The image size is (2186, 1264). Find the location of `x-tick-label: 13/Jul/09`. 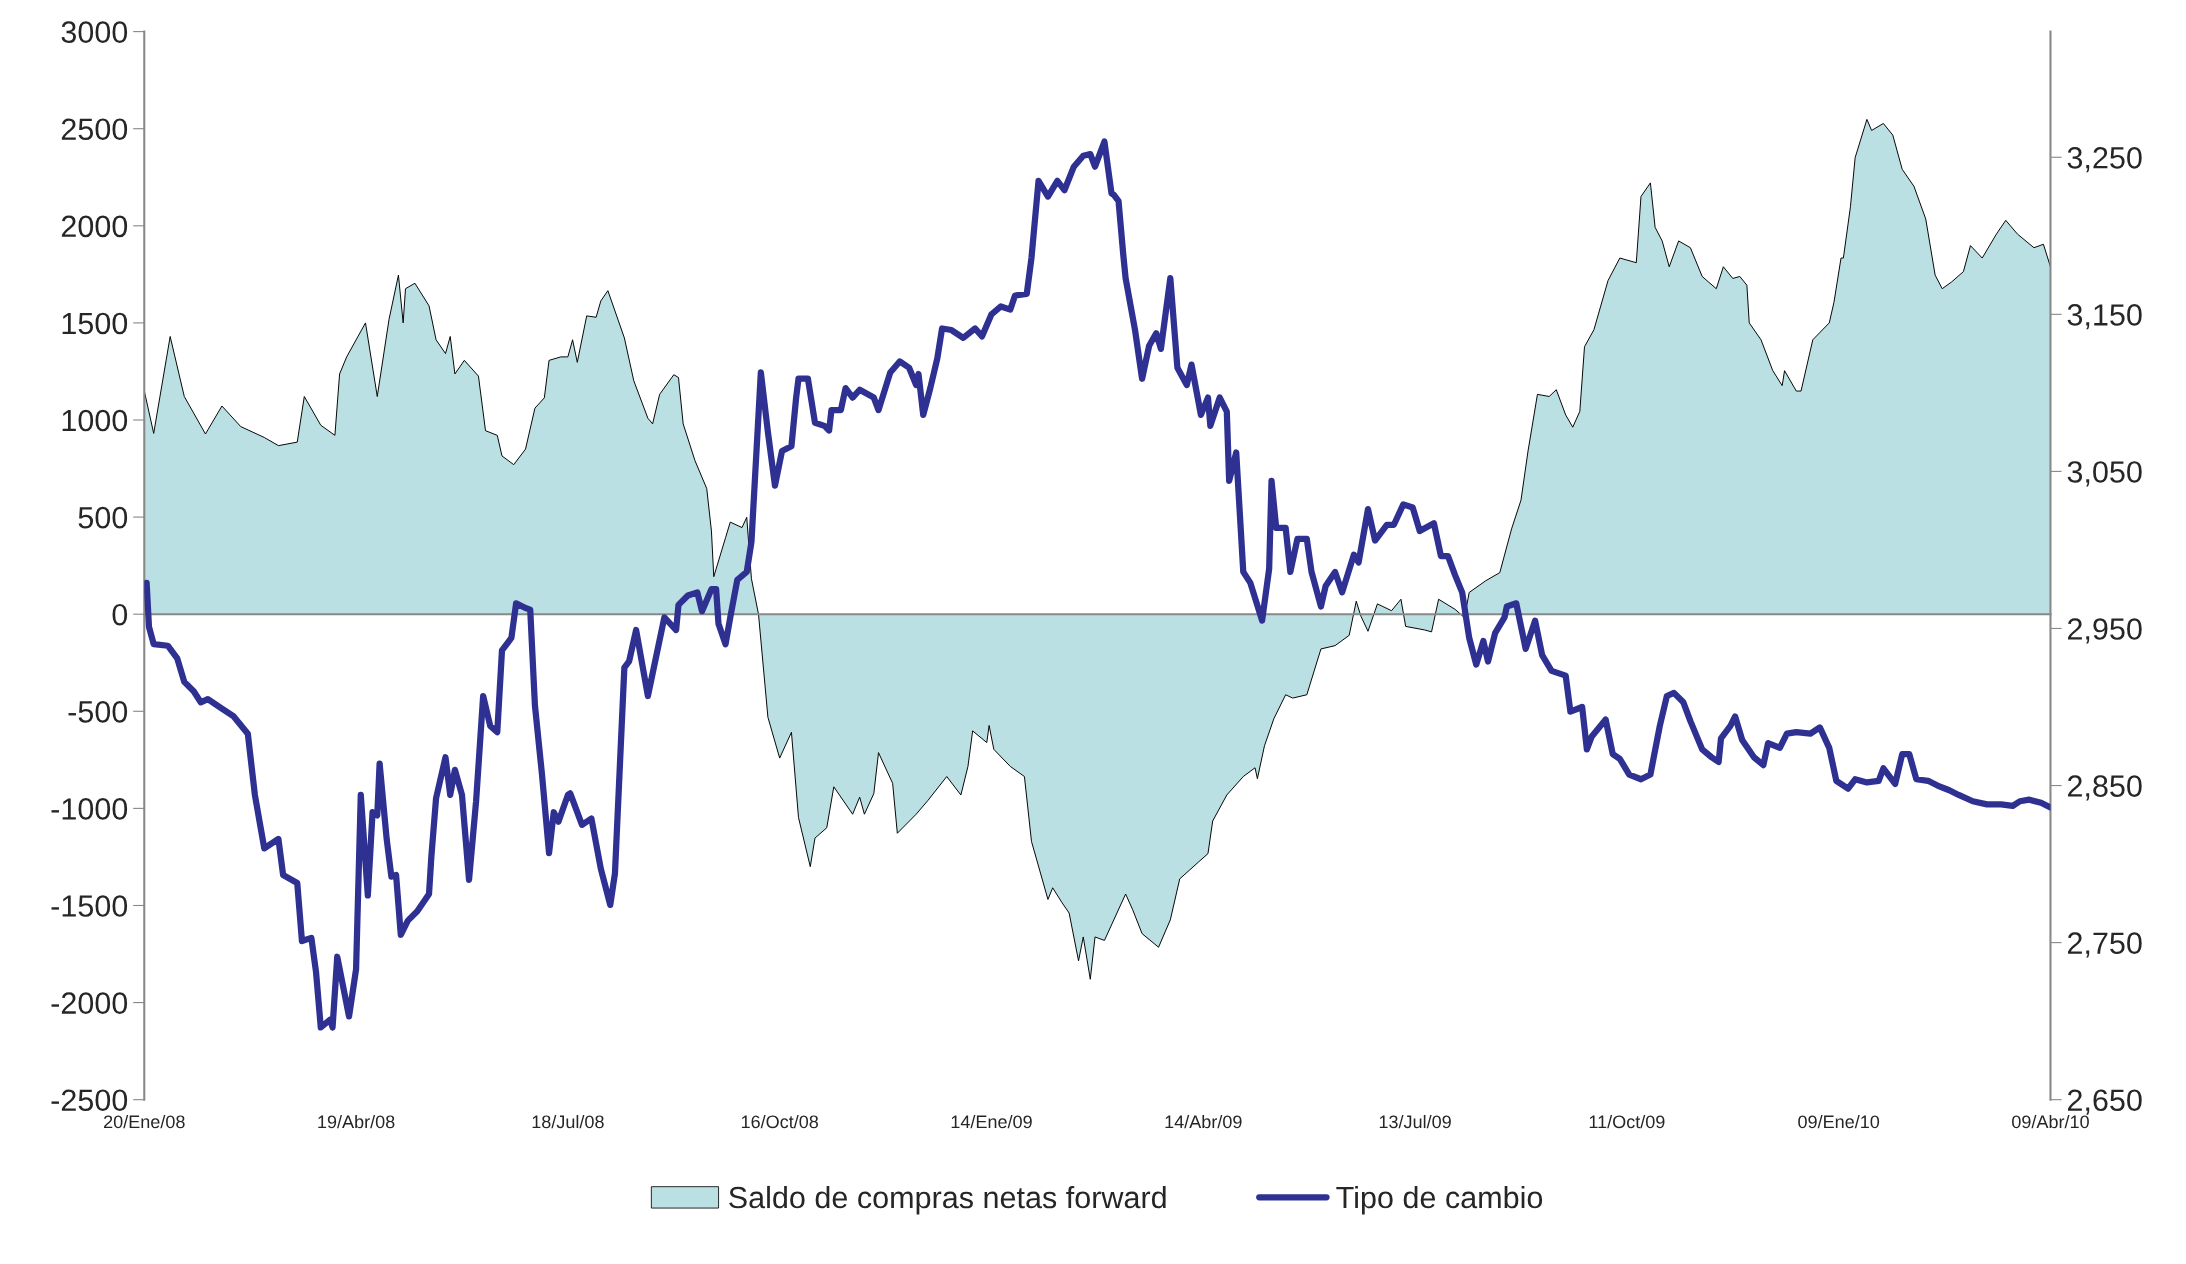

x-tick-label: 13/Jul/09 is located at coordinates (1415, 1121).